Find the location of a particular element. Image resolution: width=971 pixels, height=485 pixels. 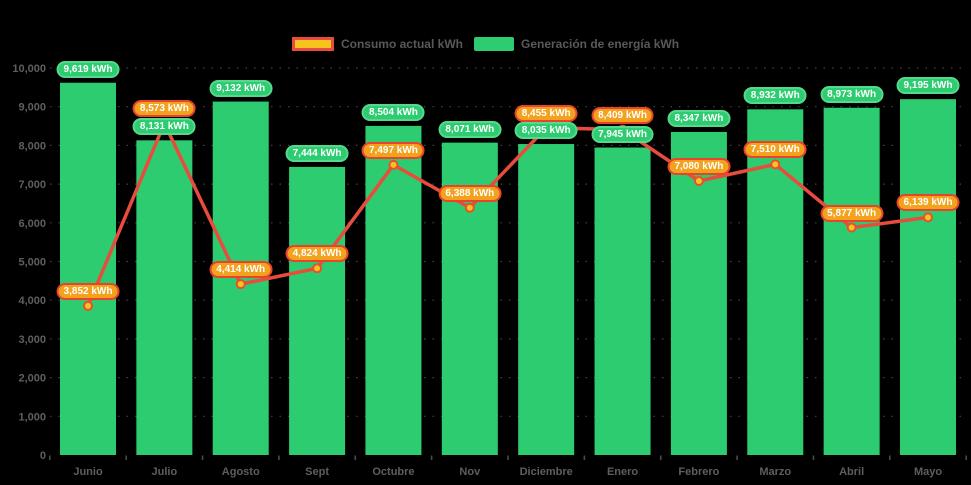

bar-abril is located at coordinates (851, 281).